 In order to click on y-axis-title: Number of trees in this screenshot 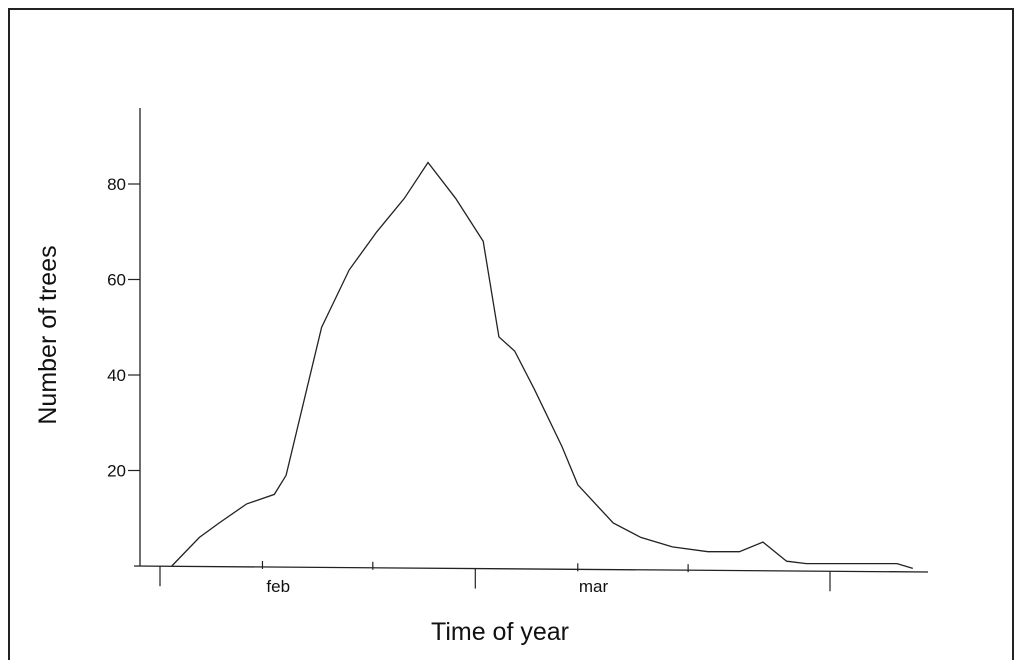, I will do `click(48, 334)`.